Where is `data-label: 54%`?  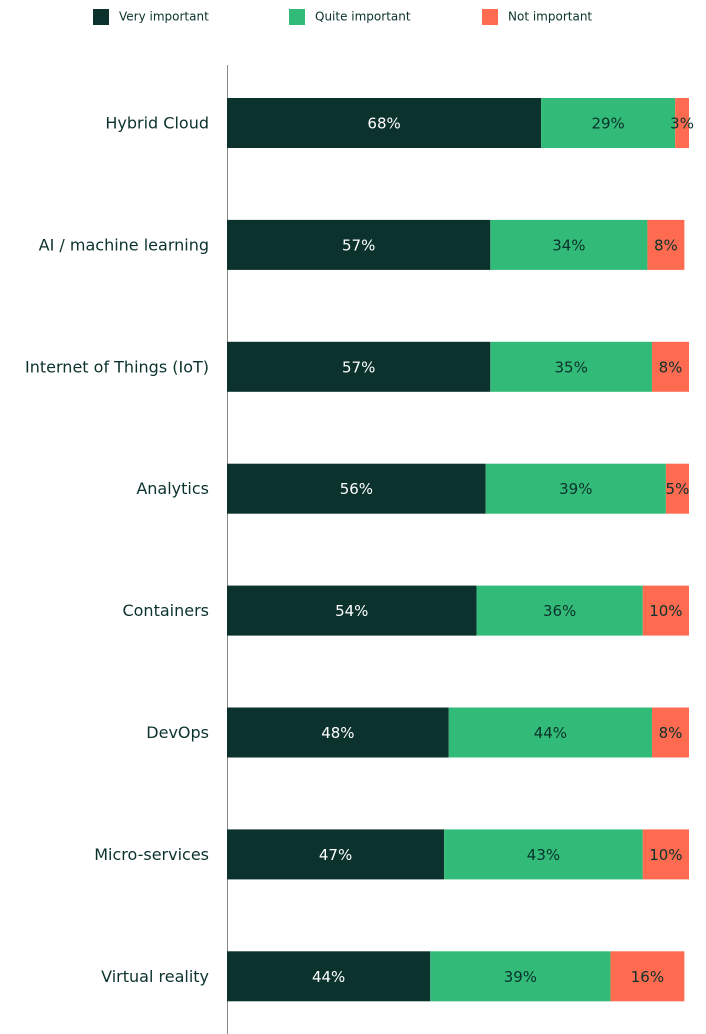
data-label: 54% is located at coordinates (351, 611).